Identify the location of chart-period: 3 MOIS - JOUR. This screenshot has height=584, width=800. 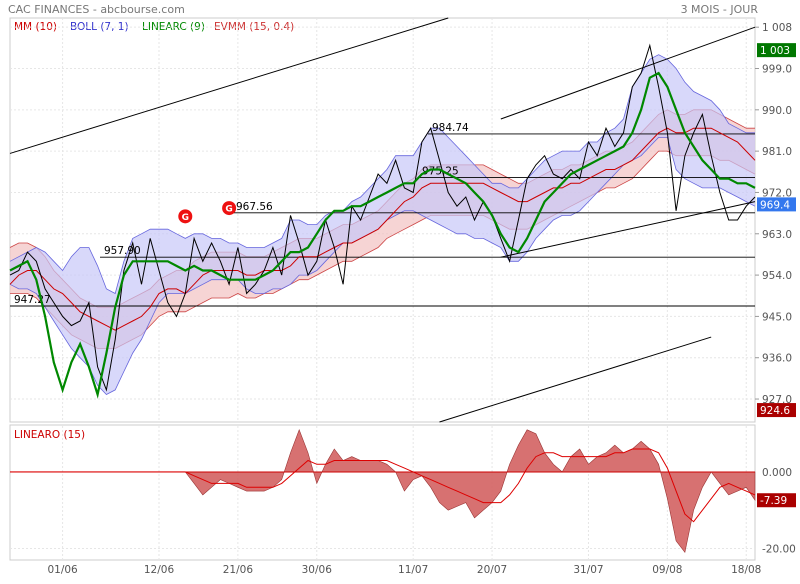
(720, 9).